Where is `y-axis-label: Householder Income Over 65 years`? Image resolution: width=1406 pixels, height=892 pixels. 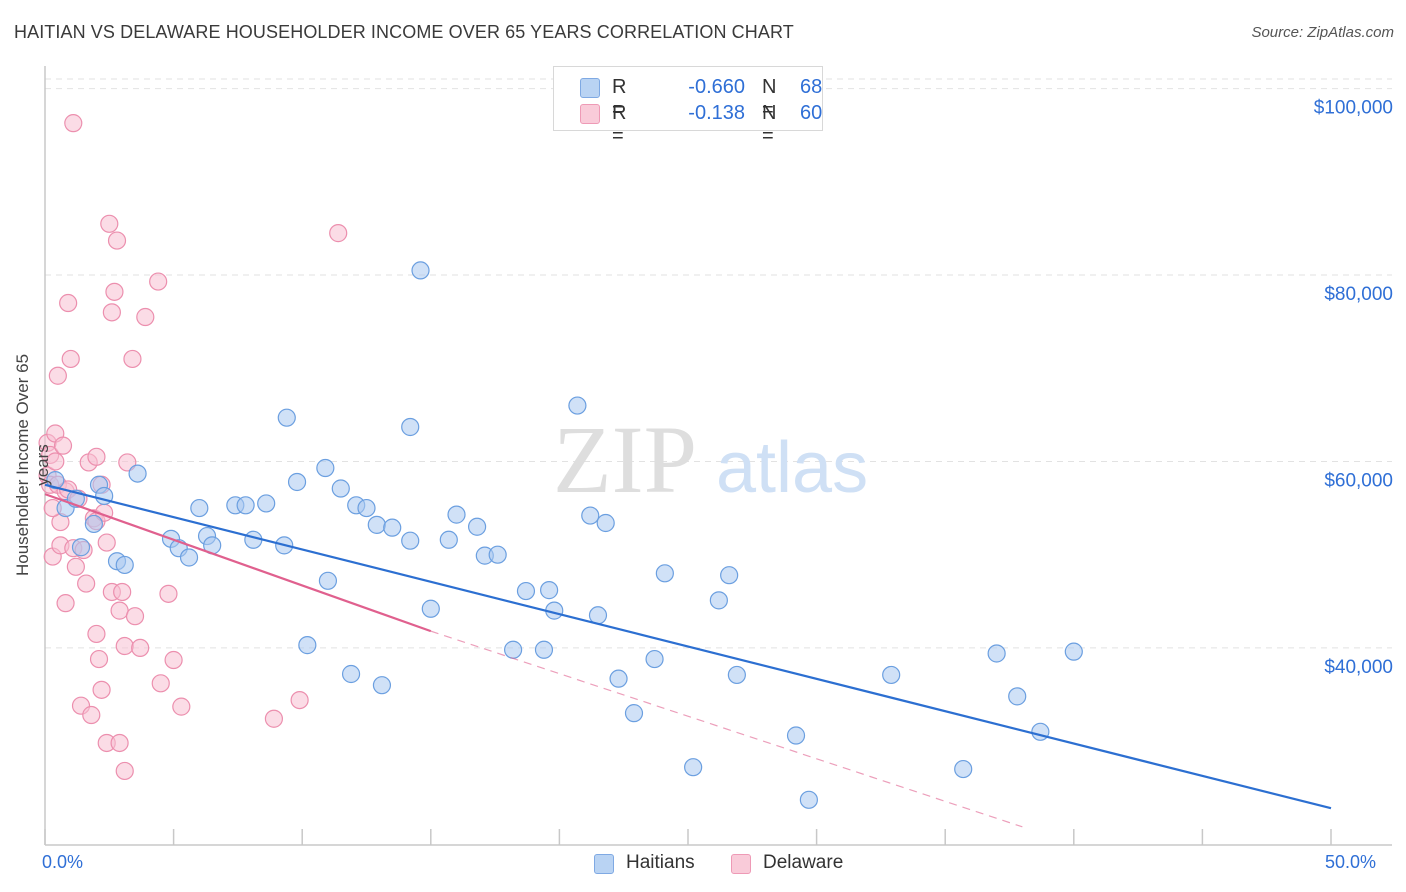 y-axis-label: Householder Income Over 65 years is located at coordinates (32, 465).